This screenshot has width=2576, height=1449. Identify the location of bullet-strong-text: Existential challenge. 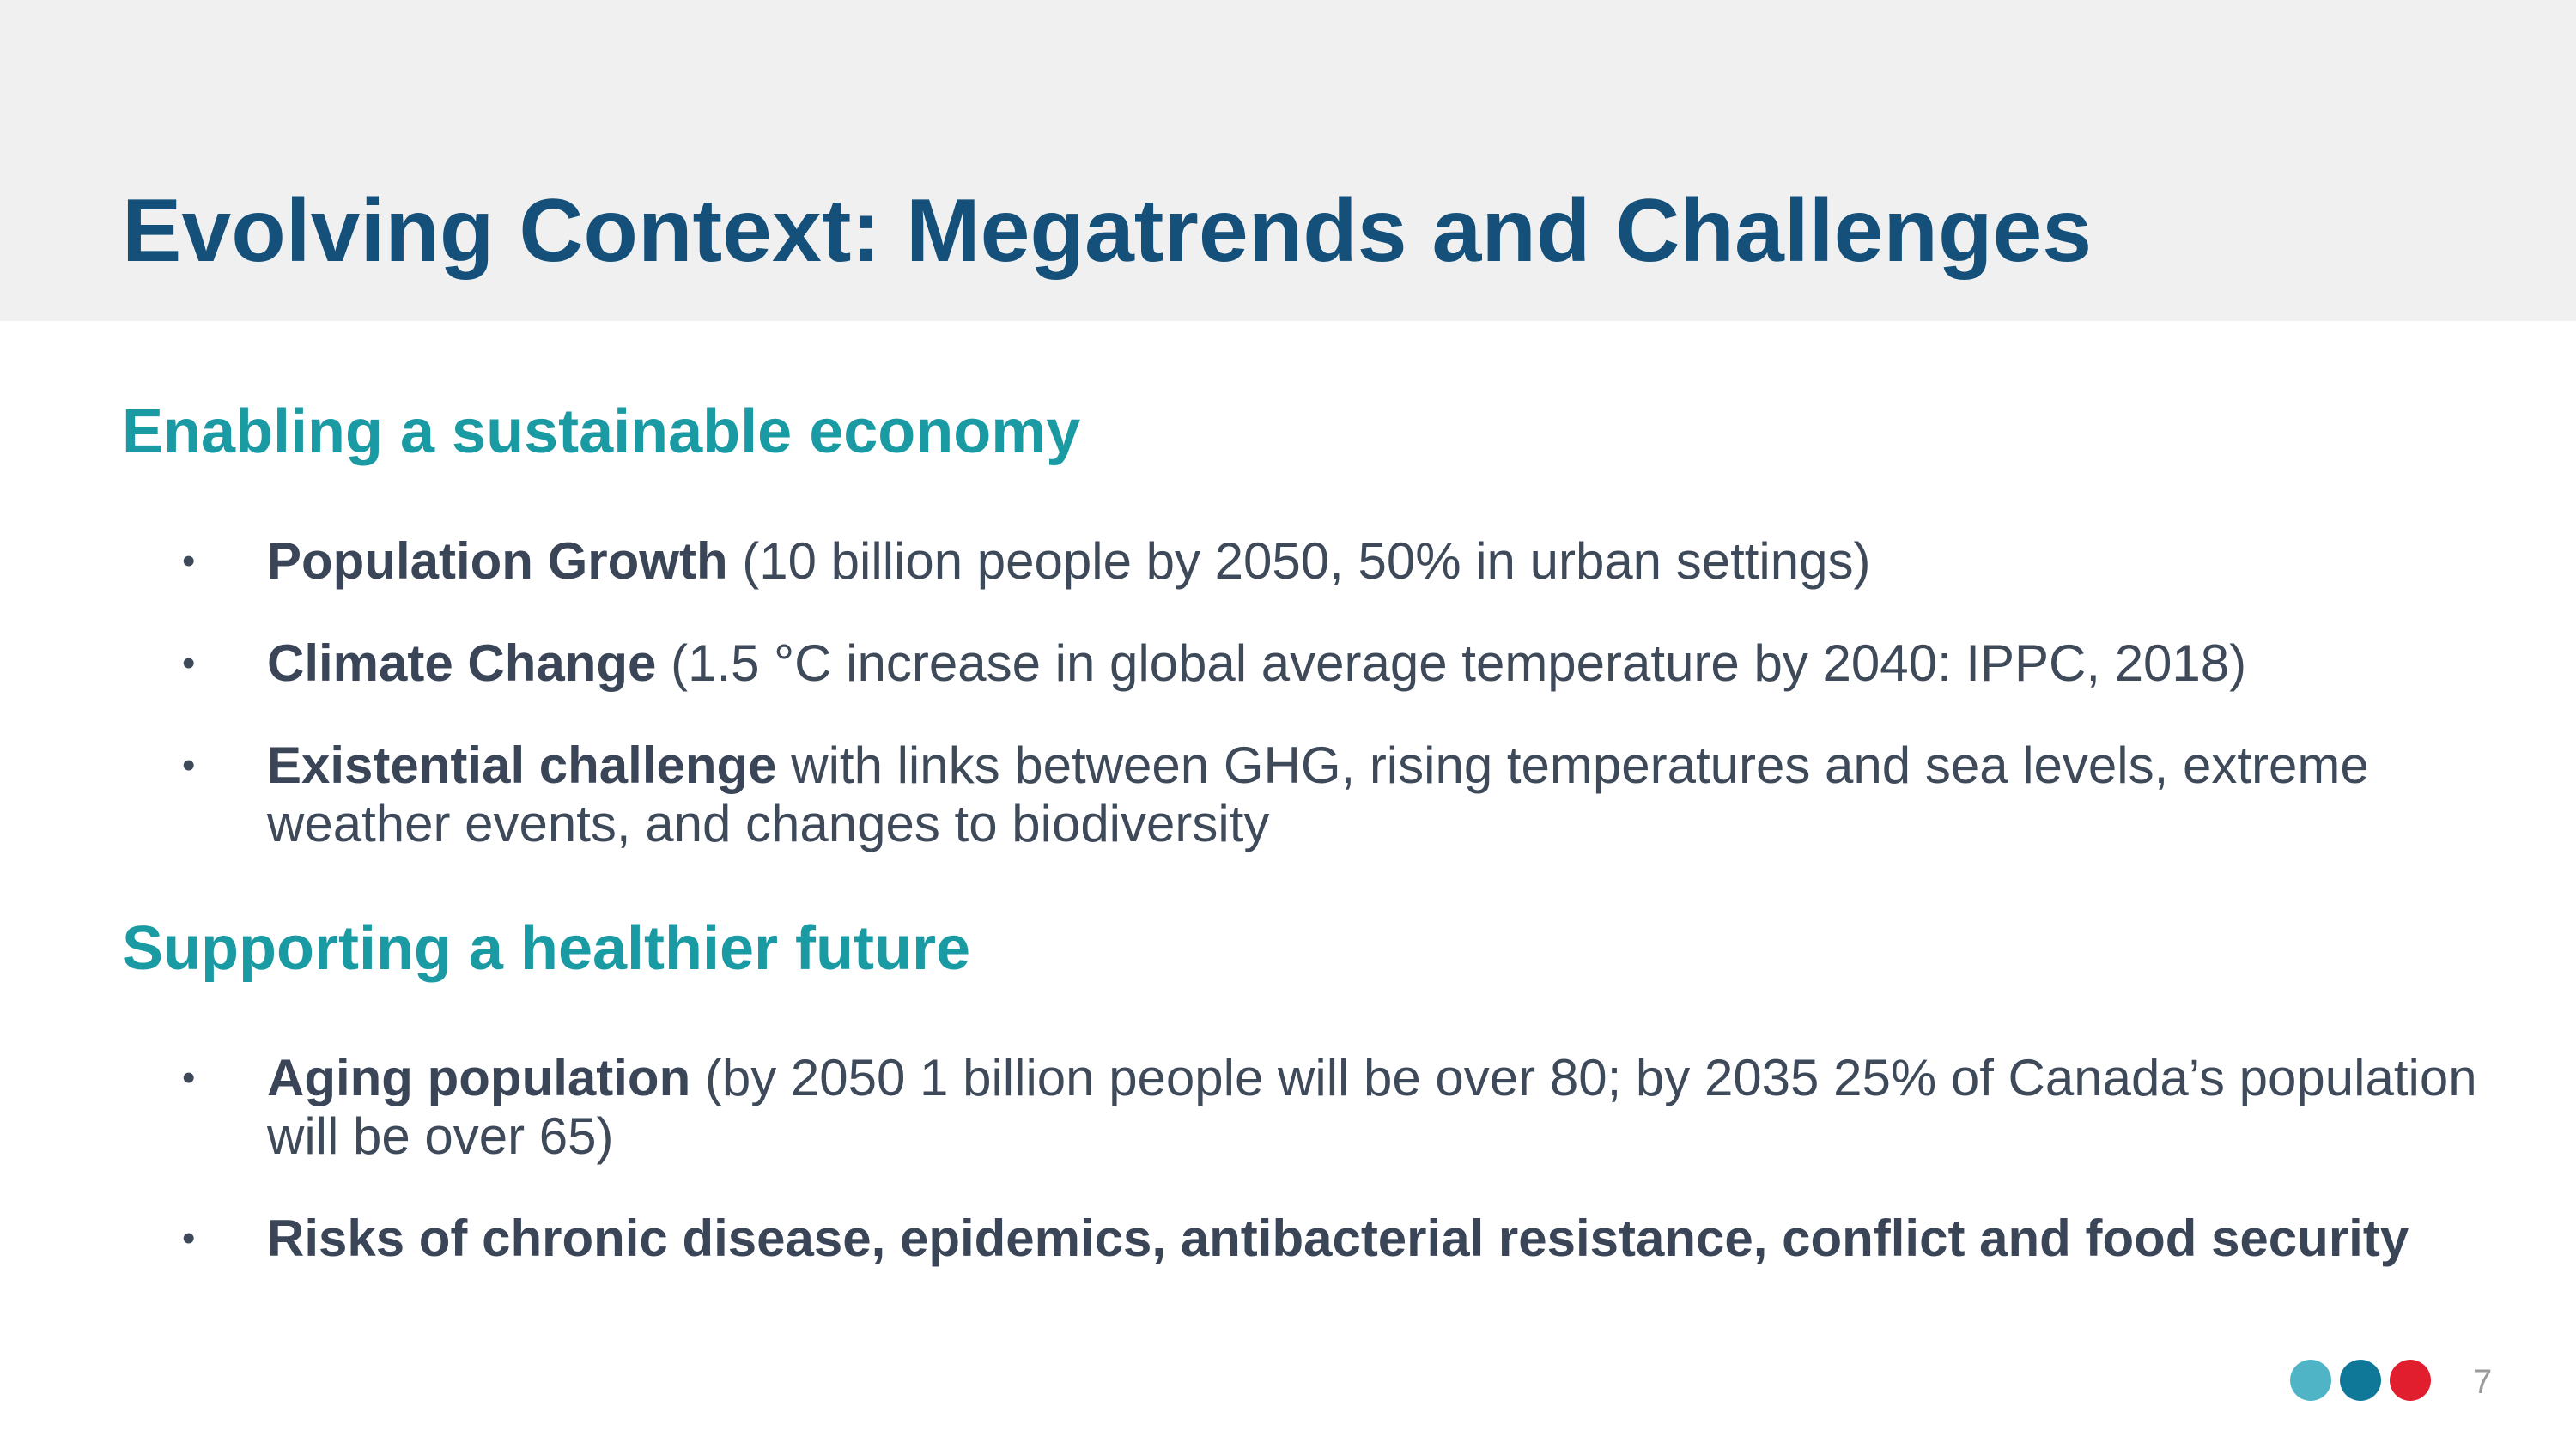
(522, 765).